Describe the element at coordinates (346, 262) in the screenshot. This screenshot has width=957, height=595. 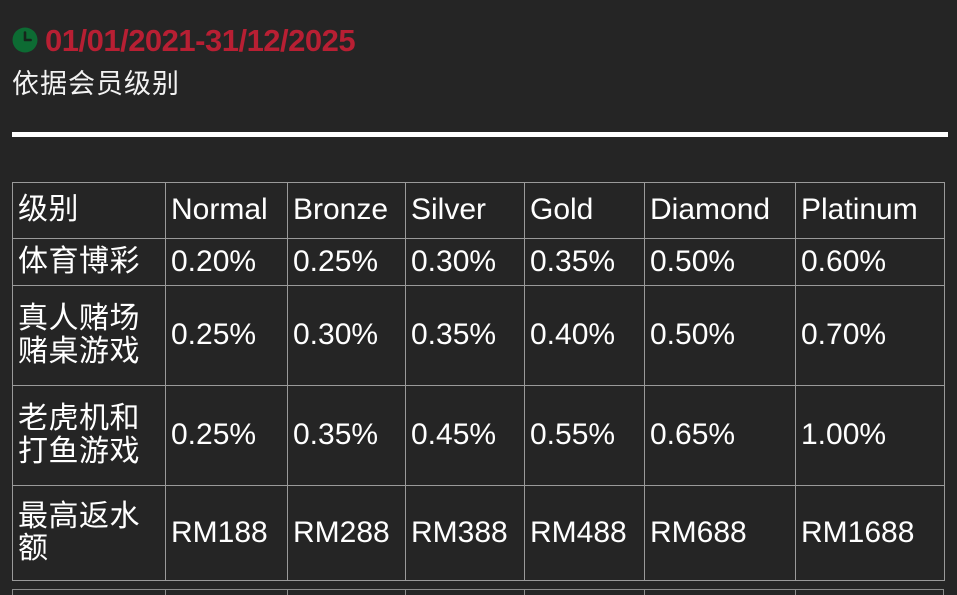
I see `cell-sports-bronze: 0.25%` at that location.